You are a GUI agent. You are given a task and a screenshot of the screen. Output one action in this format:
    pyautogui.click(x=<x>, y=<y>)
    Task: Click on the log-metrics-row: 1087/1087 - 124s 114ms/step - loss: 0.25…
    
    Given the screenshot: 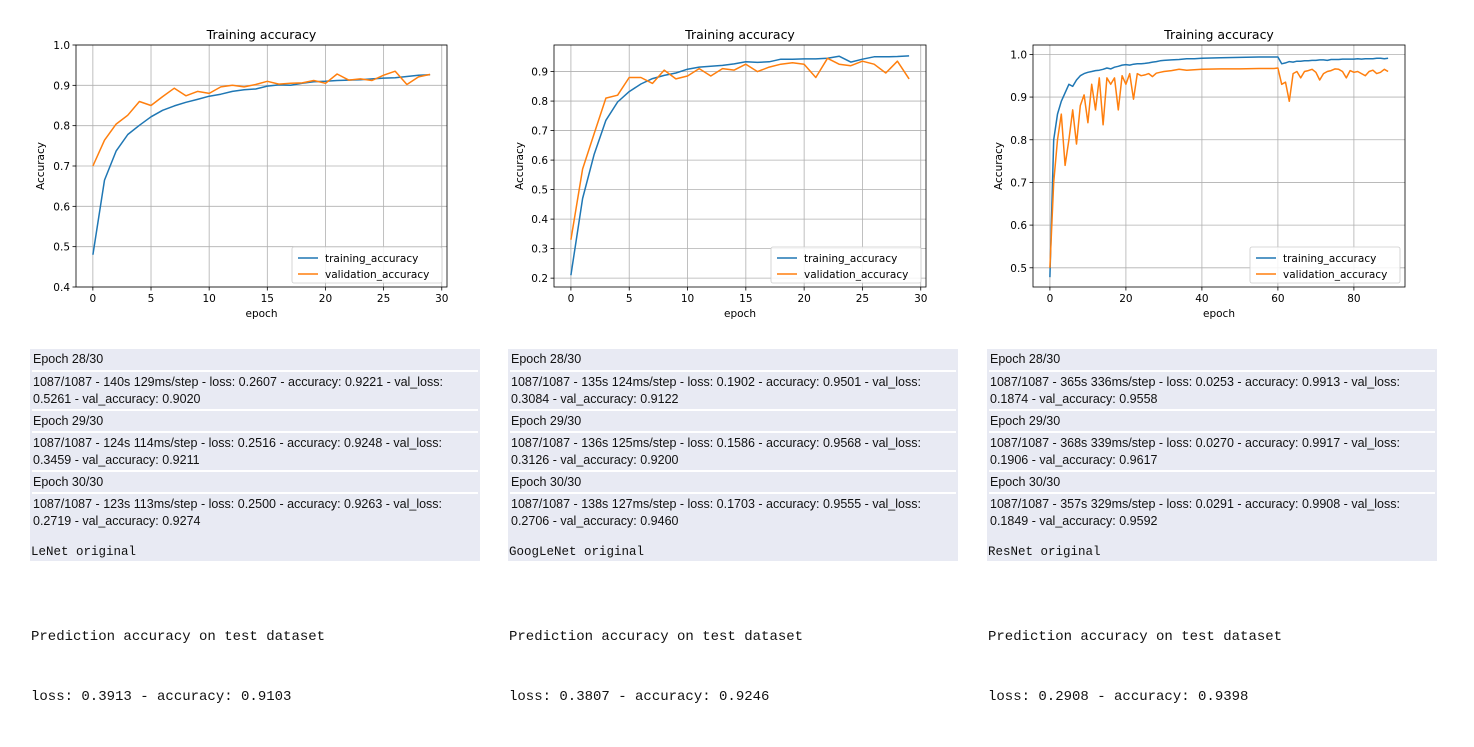 What is the action you would take?
    pyautogui.click(x=255, y=451)
    